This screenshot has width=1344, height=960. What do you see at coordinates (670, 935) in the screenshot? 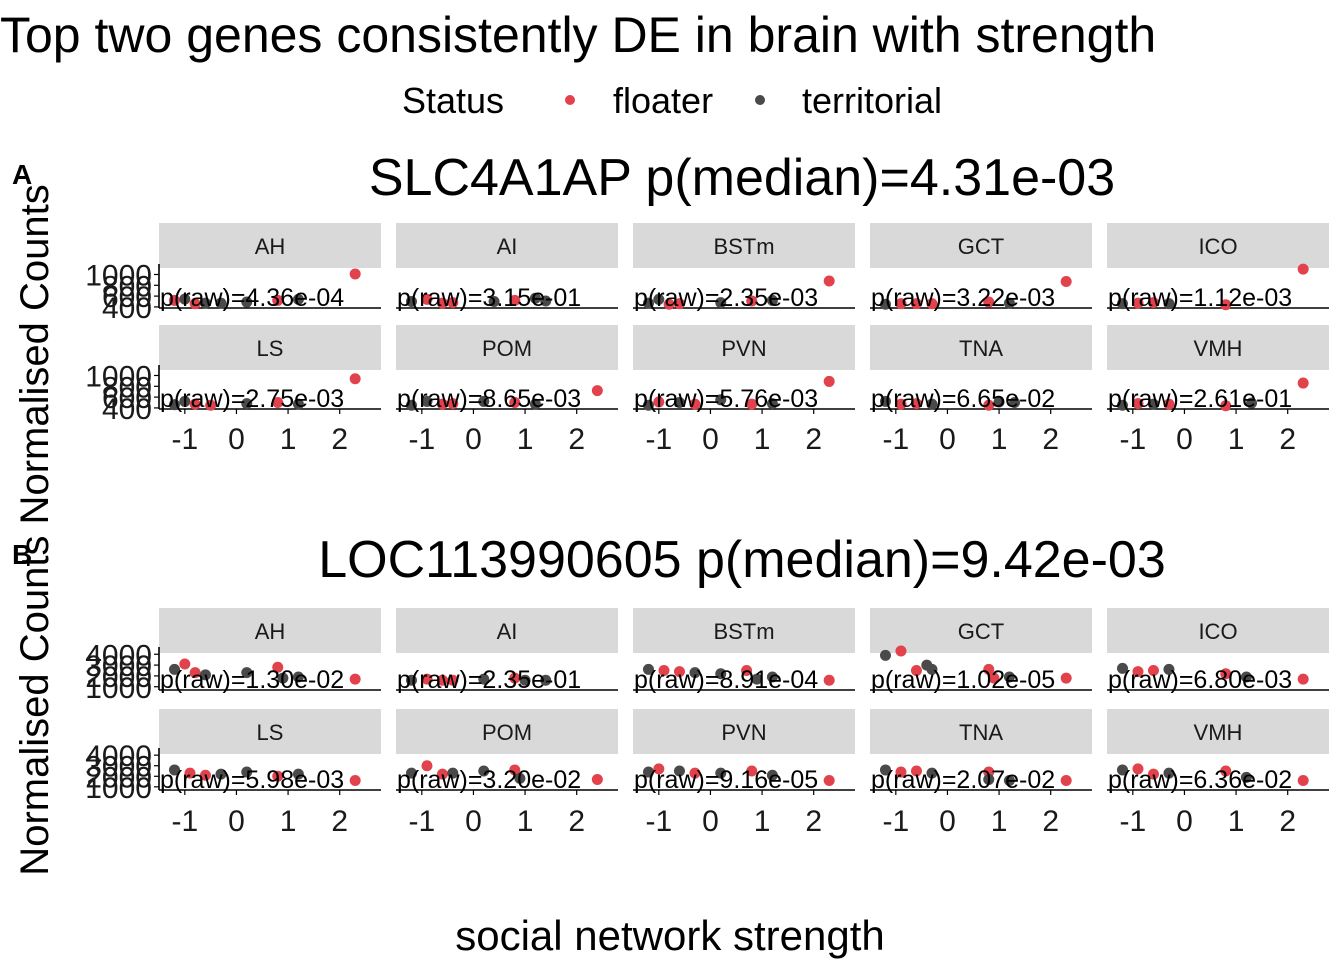
I see `x-axis-label: social network strength` at bounding box center [670, 935].